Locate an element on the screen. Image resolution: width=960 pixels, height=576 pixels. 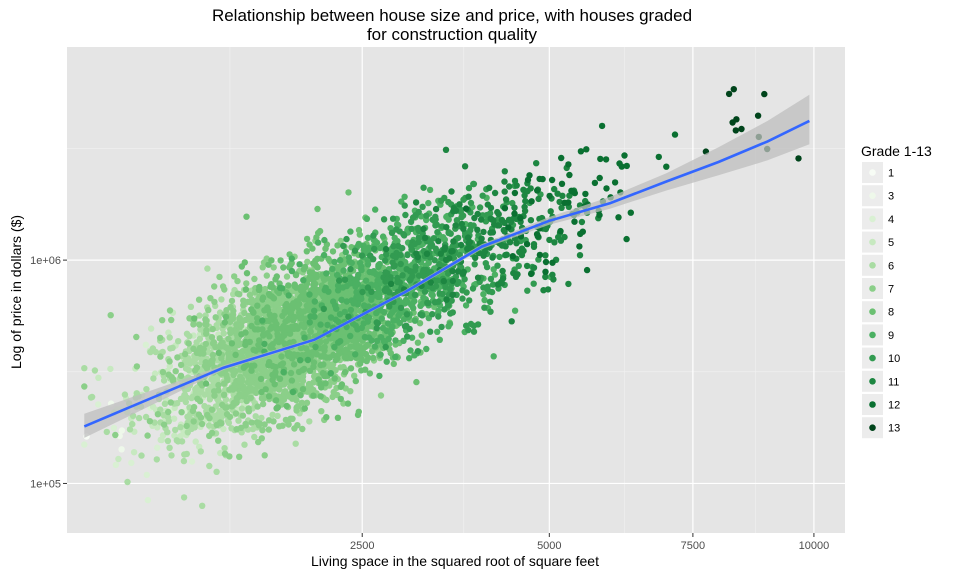
x-tick-label: 7500 is located at coordinates (693, 546).